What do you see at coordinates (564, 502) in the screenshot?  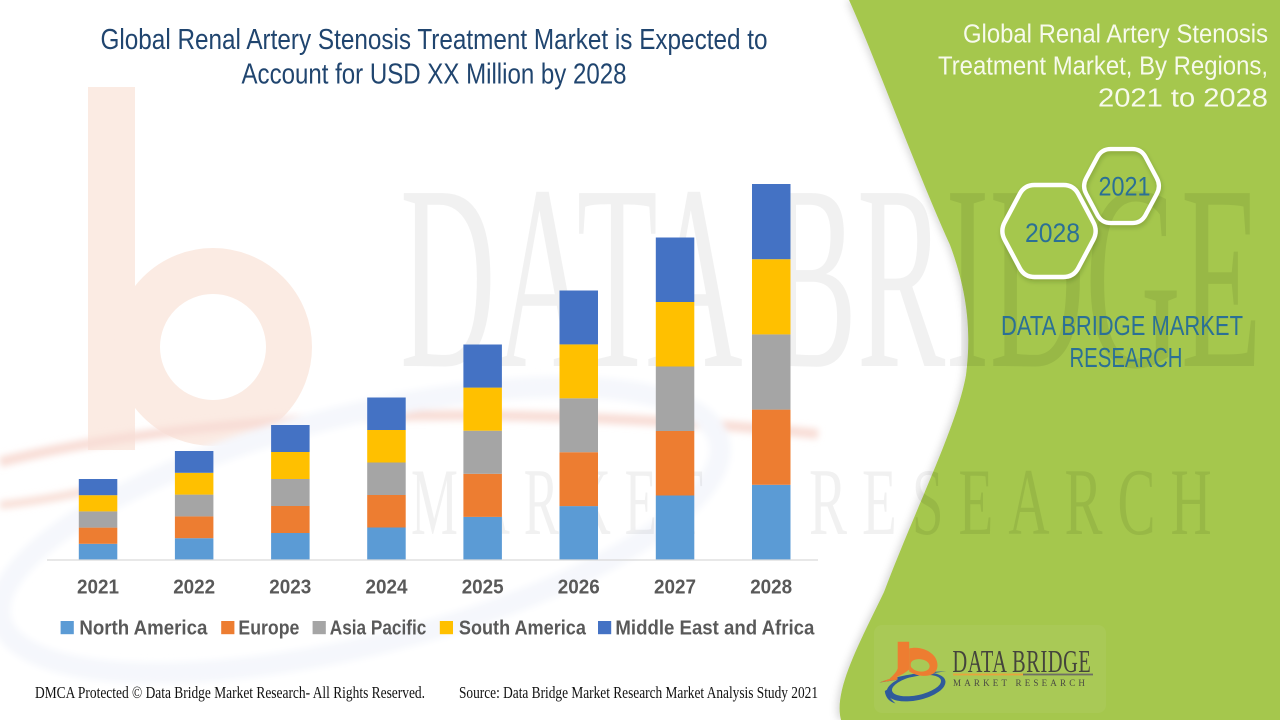 I see `svg-text: MARKET` at bounding box center [564, 502].